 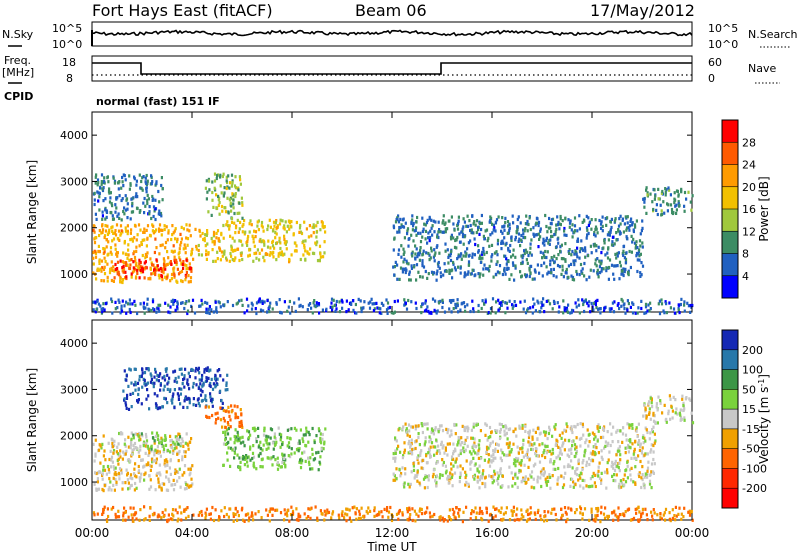 What do you see at coordinates (524, 456) in the screenshot?
I see `velocity-region` at bounding box center [524, 456].